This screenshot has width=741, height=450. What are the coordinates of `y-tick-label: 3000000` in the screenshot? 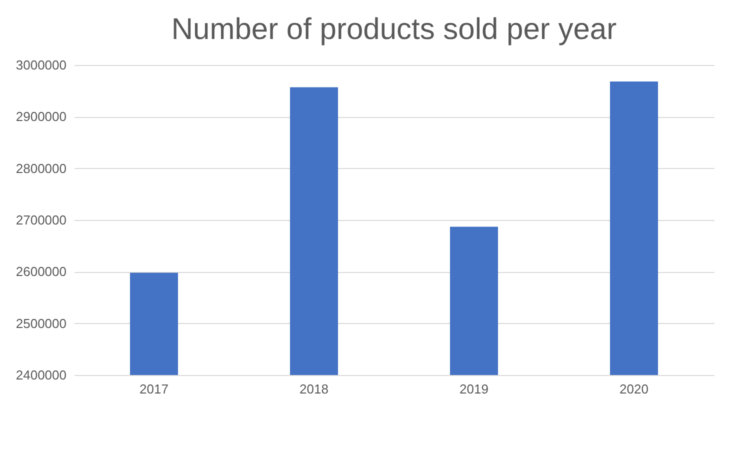 It's located at (41, 65).